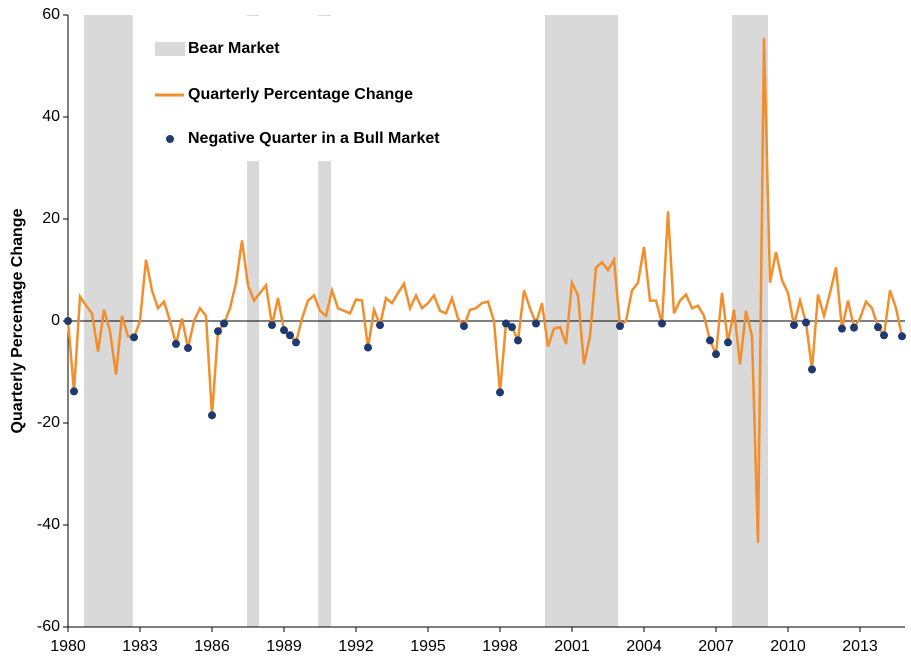 This screenshot has height=665, width=911. I want to click on x-tick-label: 2010, so click(788, 646).